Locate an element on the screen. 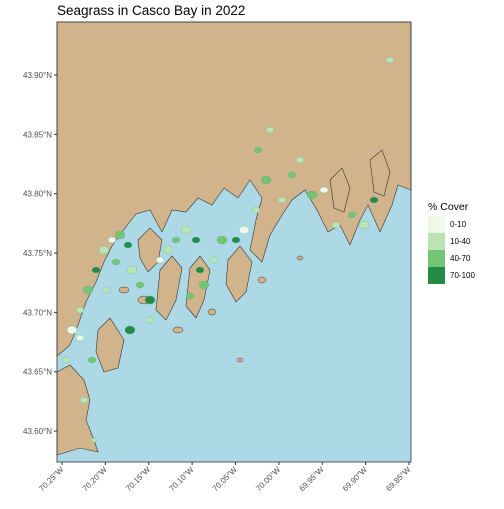  x-tick-label: 69.90°W is located at coordinates (355, 479).